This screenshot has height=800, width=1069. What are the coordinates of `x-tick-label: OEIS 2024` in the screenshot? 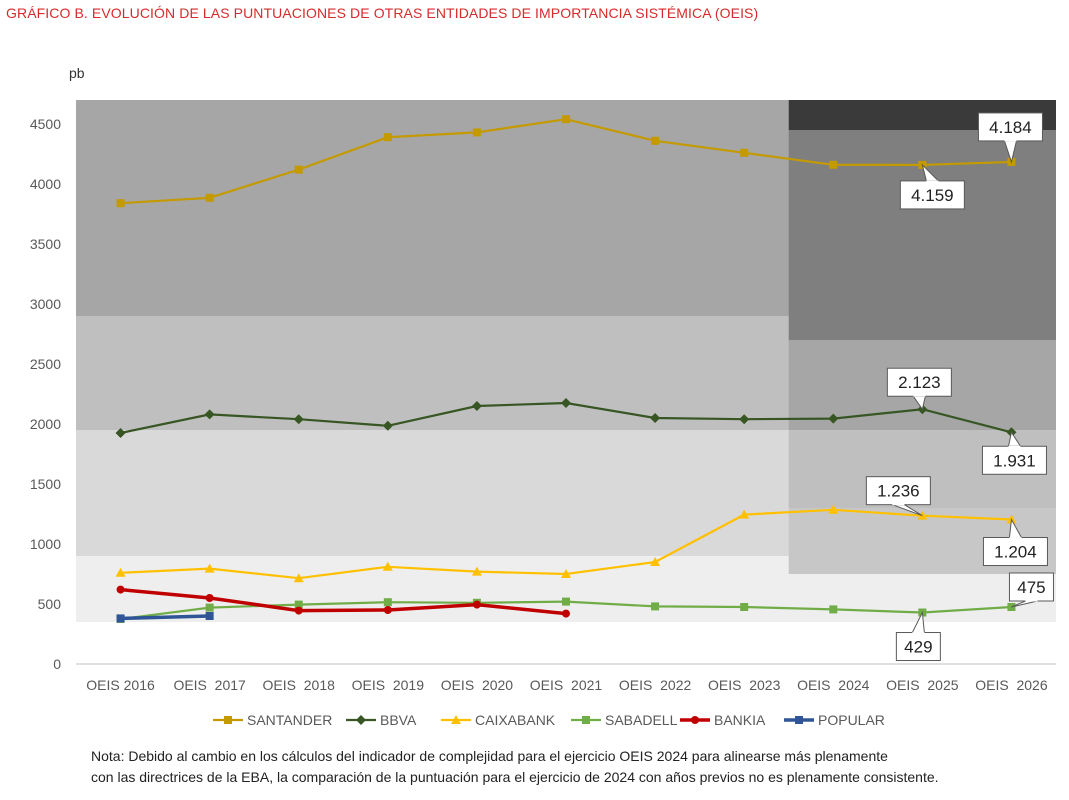 It's located at (833, 685).